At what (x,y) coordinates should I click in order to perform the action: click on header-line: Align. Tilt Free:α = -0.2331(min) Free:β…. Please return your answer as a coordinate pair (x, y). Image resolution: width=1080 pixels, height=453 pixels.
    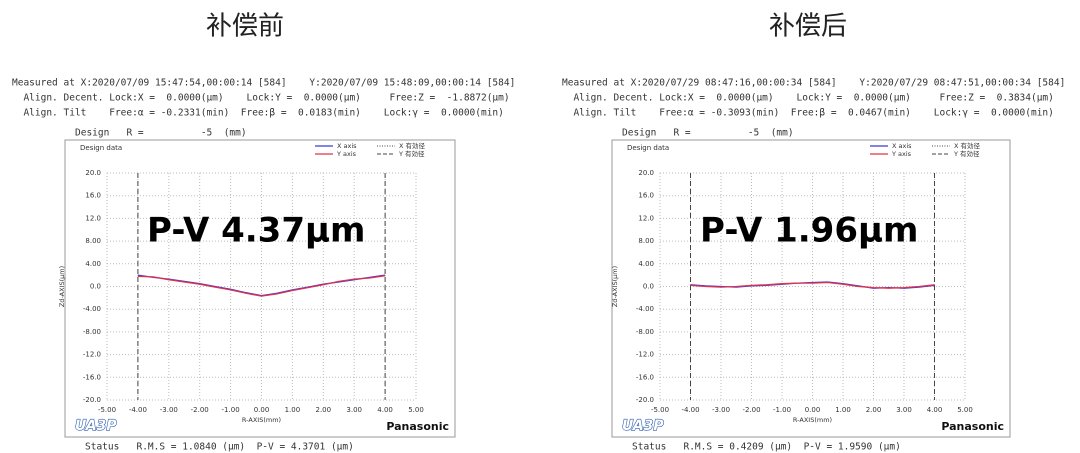
    Looking at the image, I should click on (258, 113).